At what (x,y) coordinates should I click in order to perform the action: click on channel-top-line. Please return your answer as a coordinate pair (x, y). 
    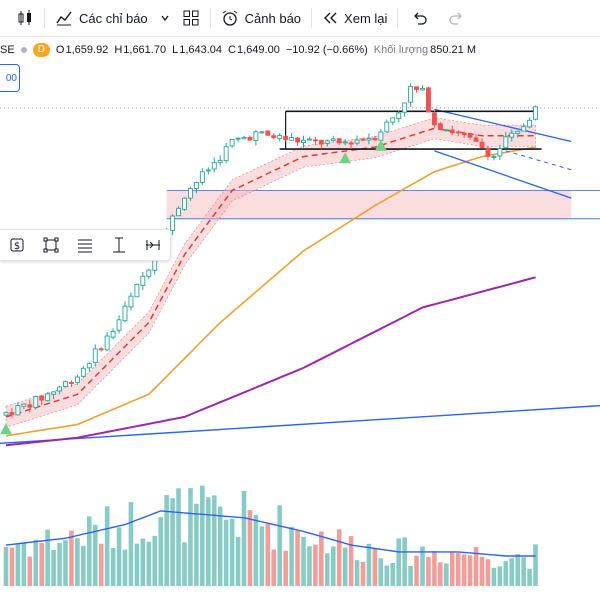
    Looking at the image, I should click on (503, 125).